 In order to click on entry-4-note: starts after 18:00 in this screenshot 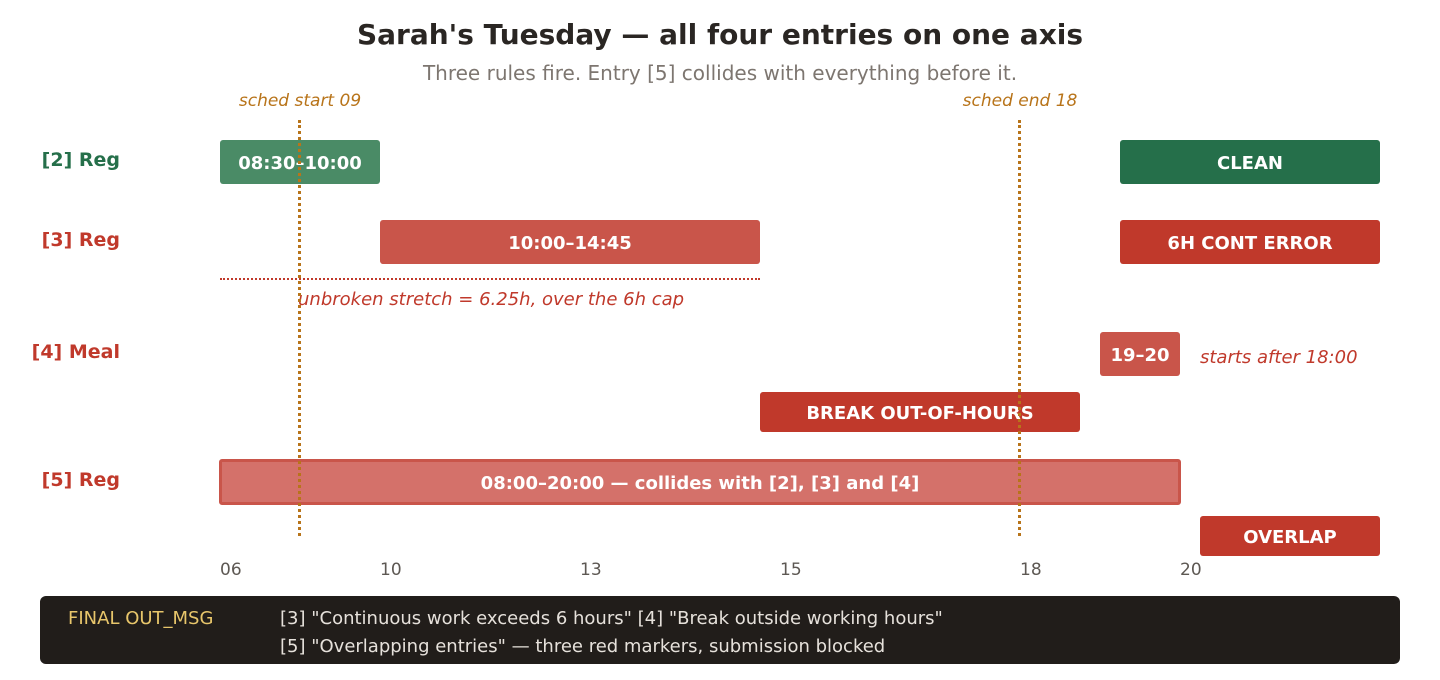, I will do `click(1279, 357)`.